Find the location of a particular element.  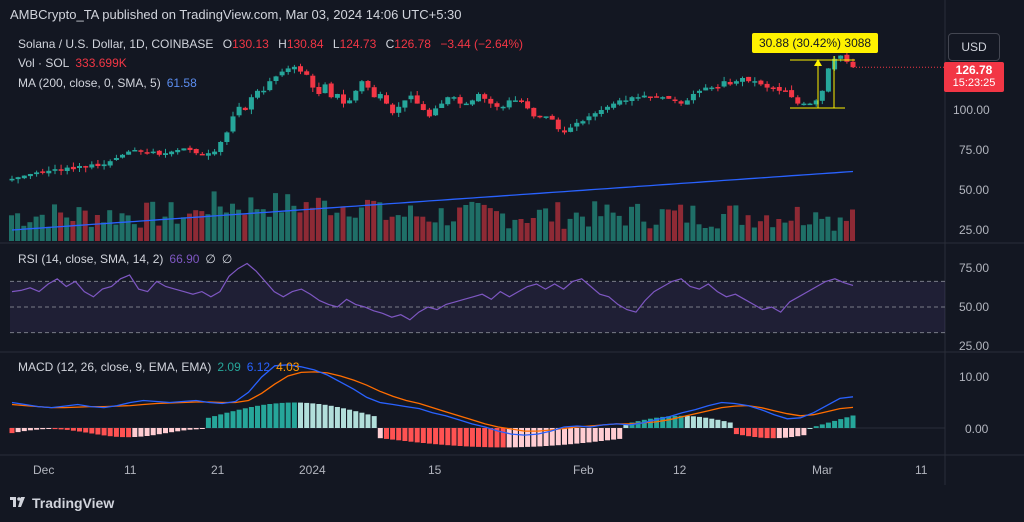

volume-legend: Vol · SOL 333.699K is located at coordinates (72, 63).